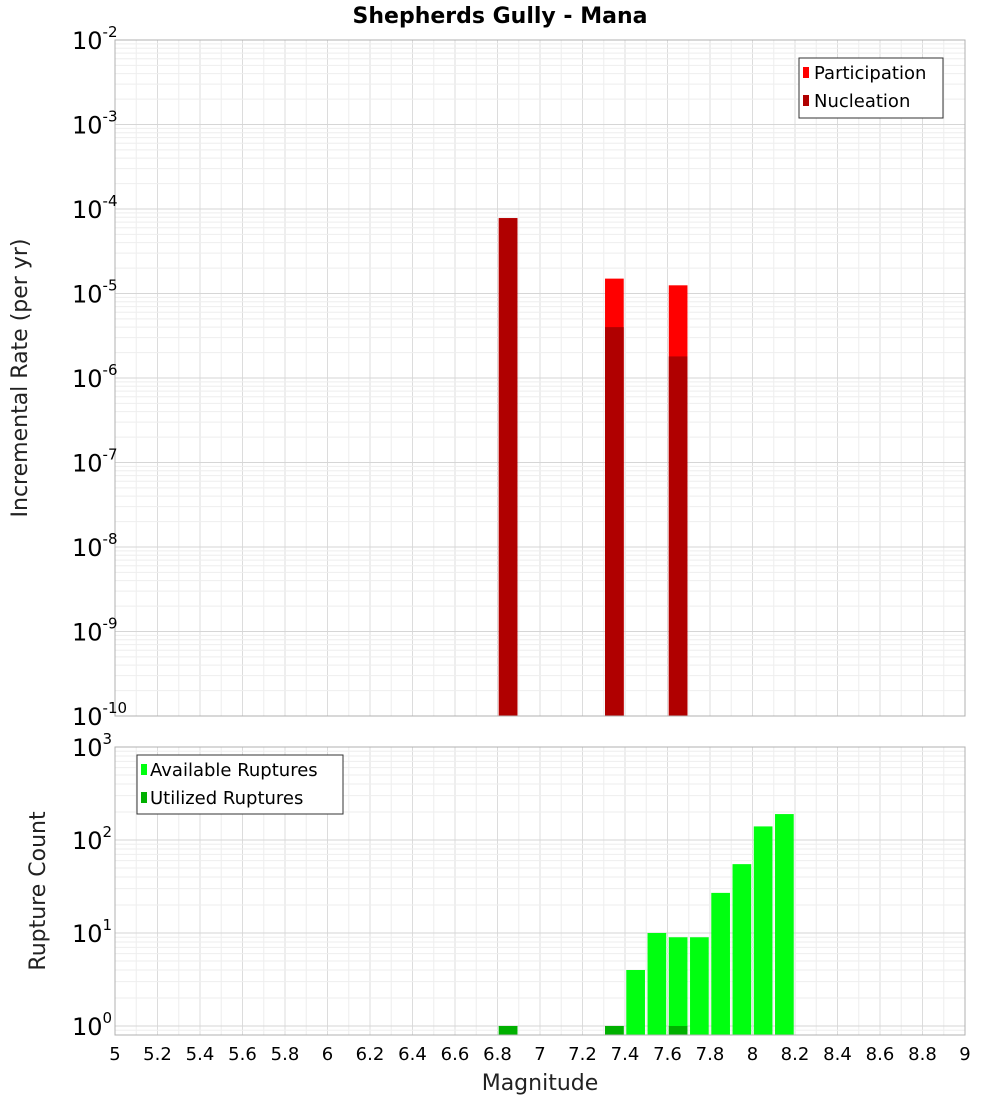 The height and width of the screenshot is (1100, 1000). I want to click on count-panel-bars, so click(646, 924).